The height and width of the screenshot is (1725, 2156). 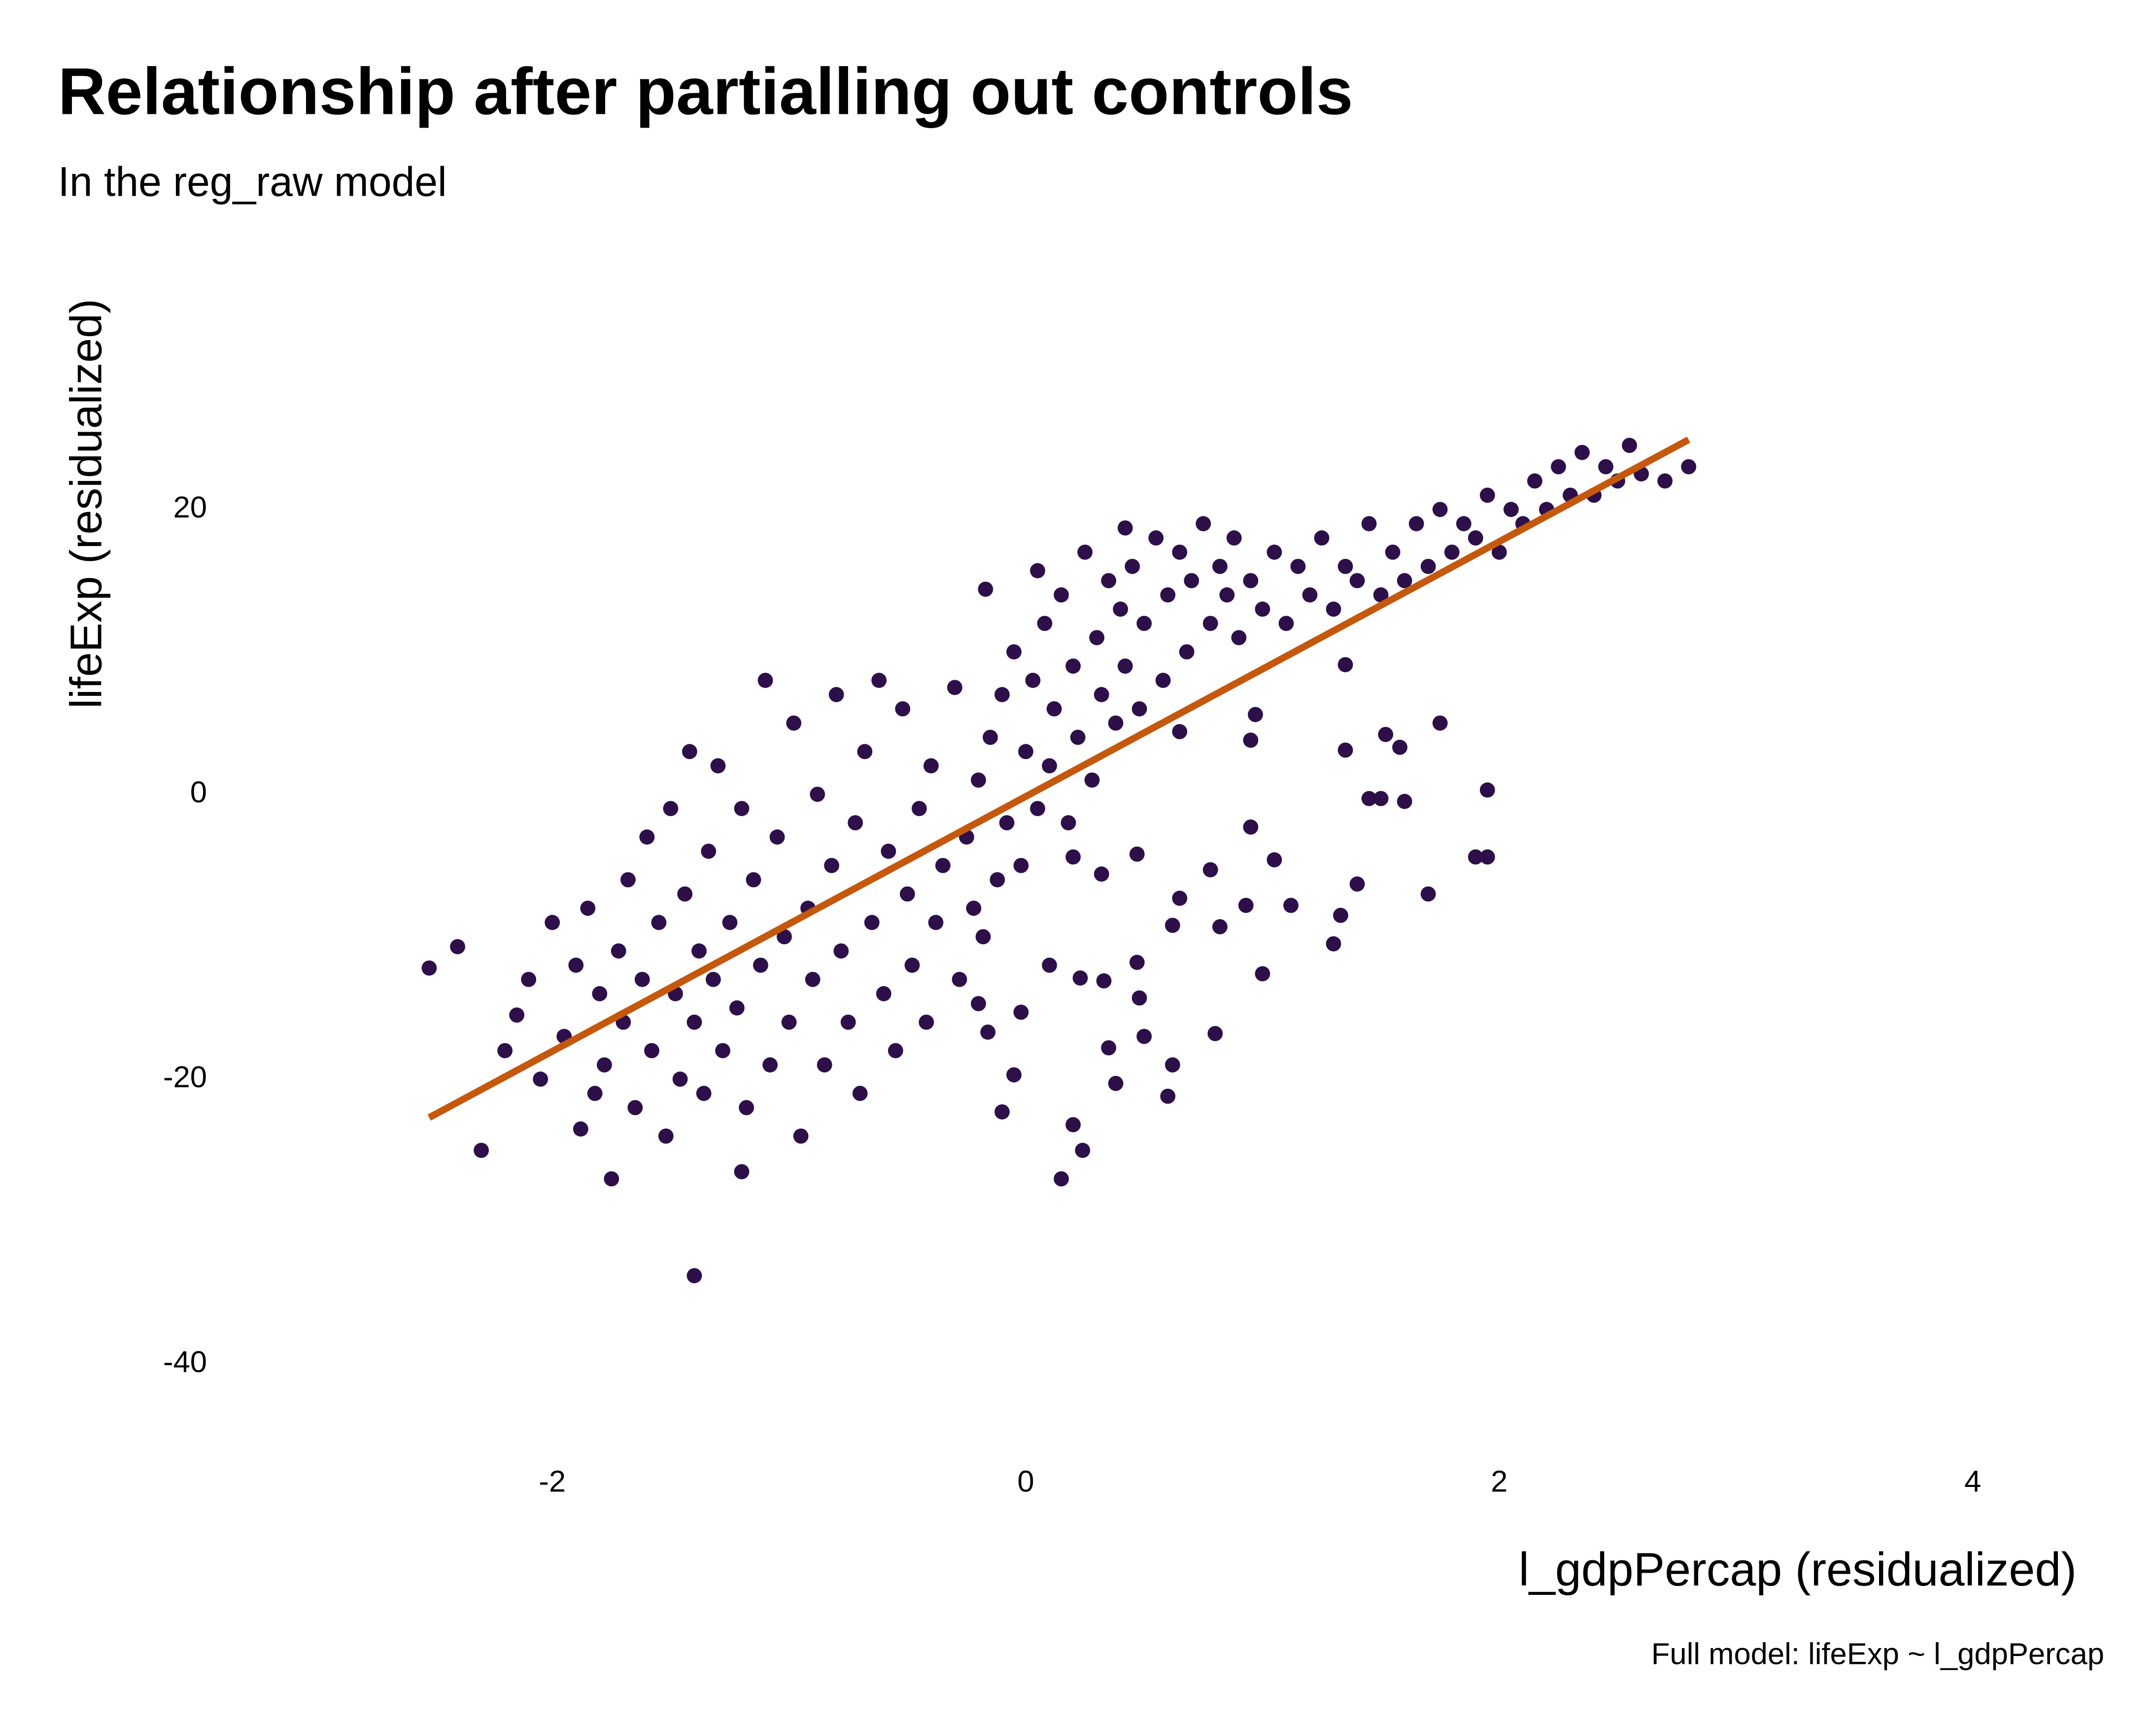 I want to click on x-tick-label: 2, so click(x=1499, y=1481).